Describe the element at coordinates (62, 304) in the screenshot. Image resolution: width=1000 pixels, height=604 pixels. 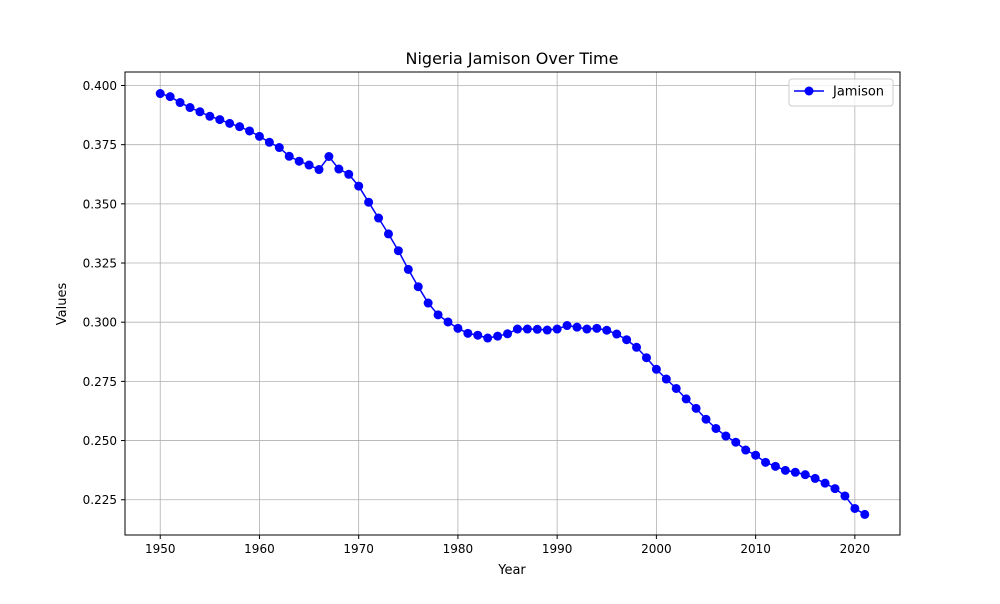
I see `y-axis-label: Values` at that location.